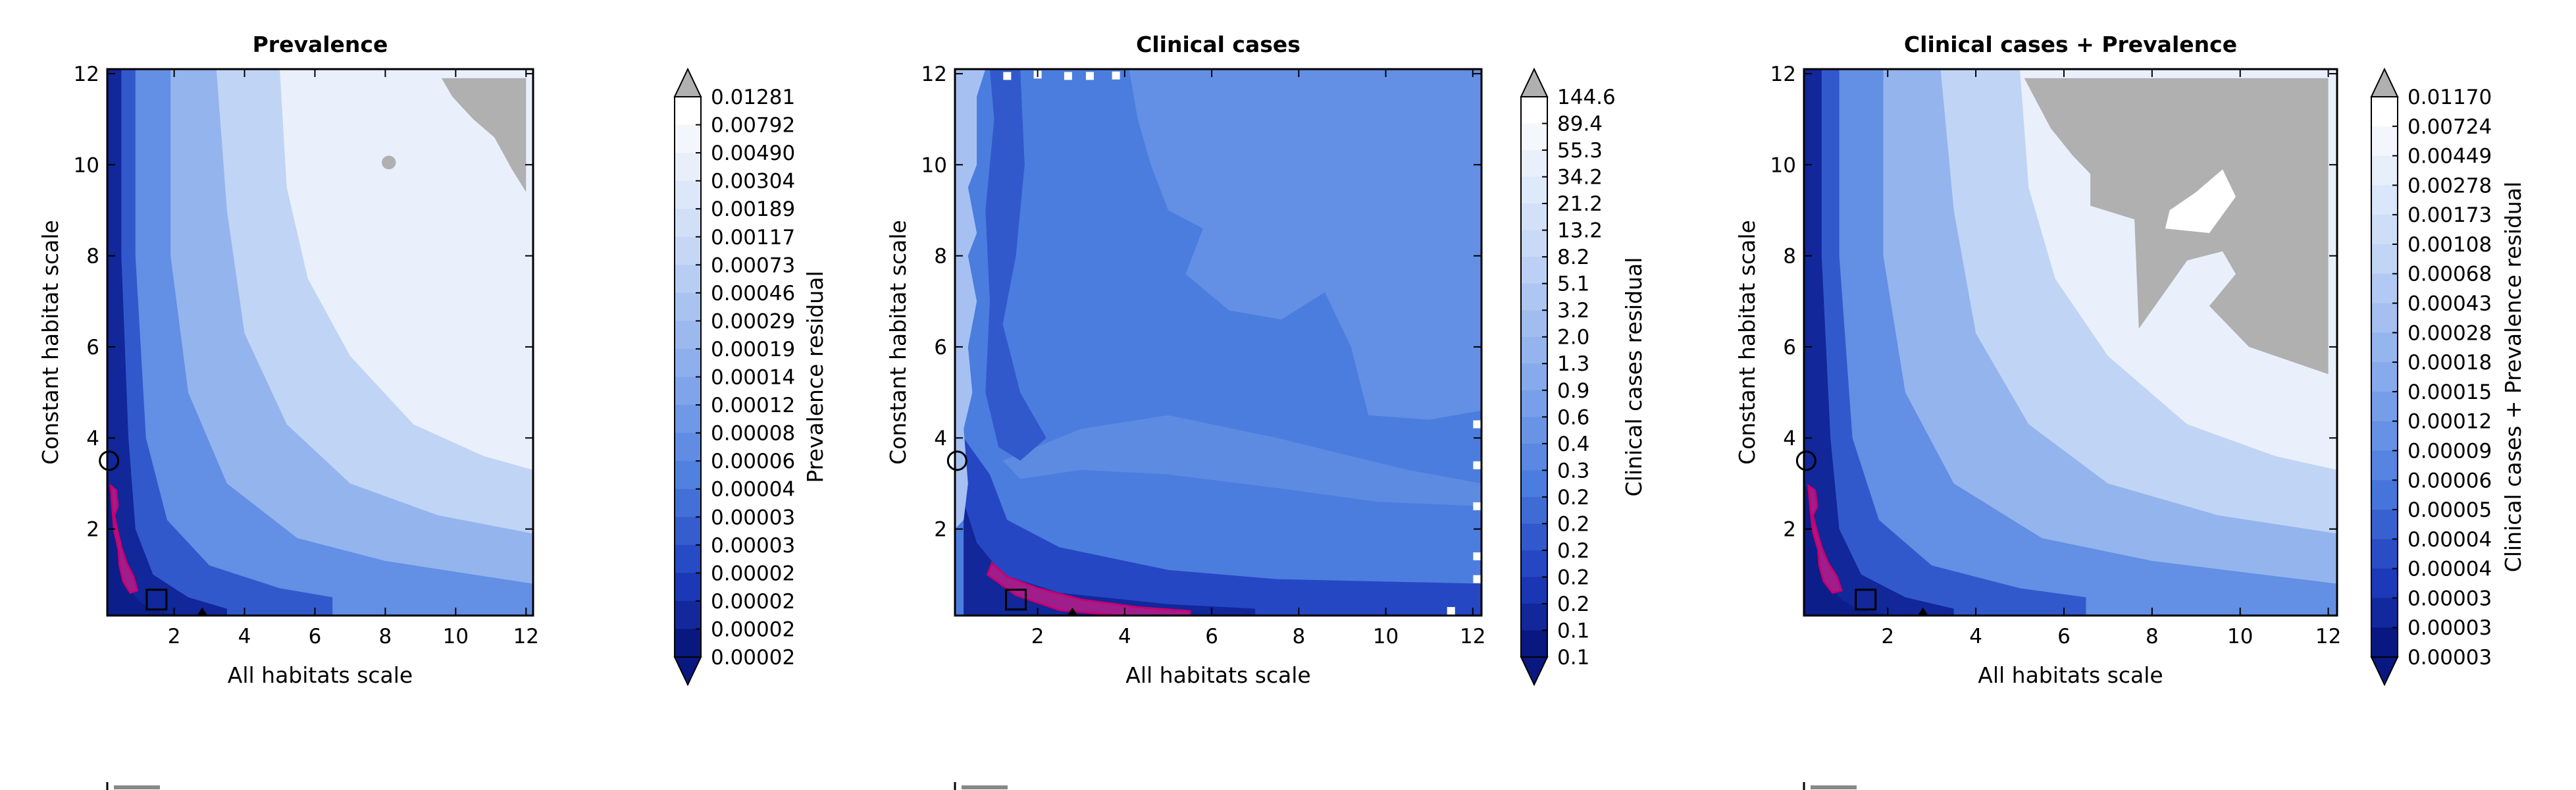 The image size is (2576, 790). What do you see at coordinates (753, 98) in the screenshot?
I see `colorbar-tick-label: 0.01281` at bounding box center [753, 98].